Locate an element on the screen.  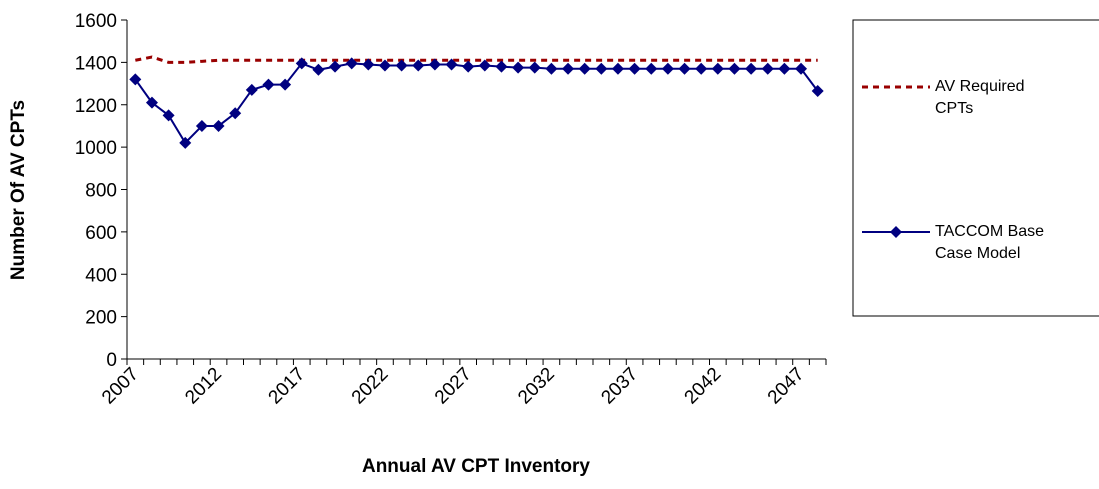
y-tick-label: 1200 is located at coordinates (96, 106).